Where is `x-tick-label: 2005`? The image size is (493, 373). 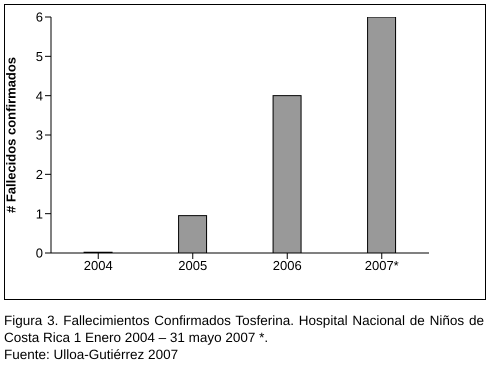
x-tick-label: 2005 is located at coordinates (193, 266).